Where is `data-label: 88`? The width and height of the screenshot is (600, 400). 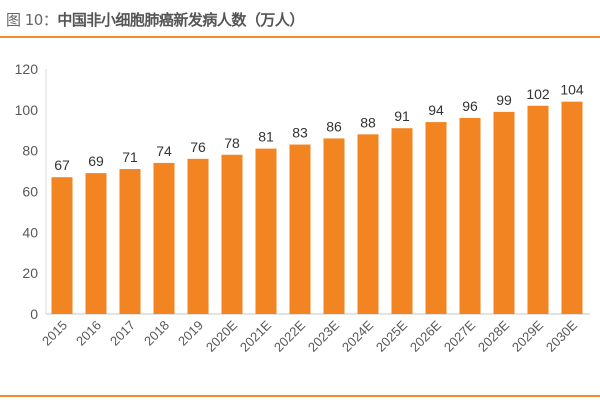 data-label: 88 is located at coordinates (368, 122).